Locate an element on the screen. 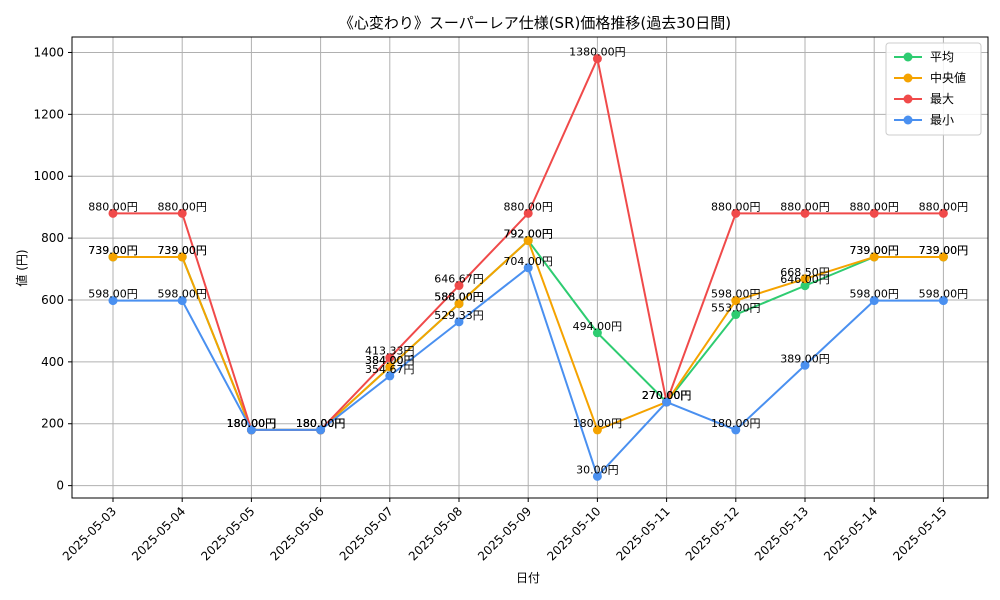 Image resolution: width=1000 pixels, height=600 pixels. legend-box is located at coordinates (933, 89).